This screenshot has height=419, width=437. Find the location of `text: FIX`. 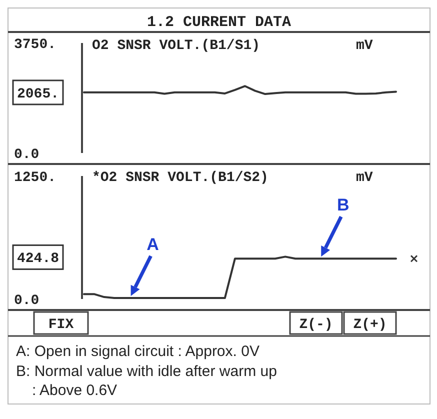

text: FIX is located at coordinates (61, 324).